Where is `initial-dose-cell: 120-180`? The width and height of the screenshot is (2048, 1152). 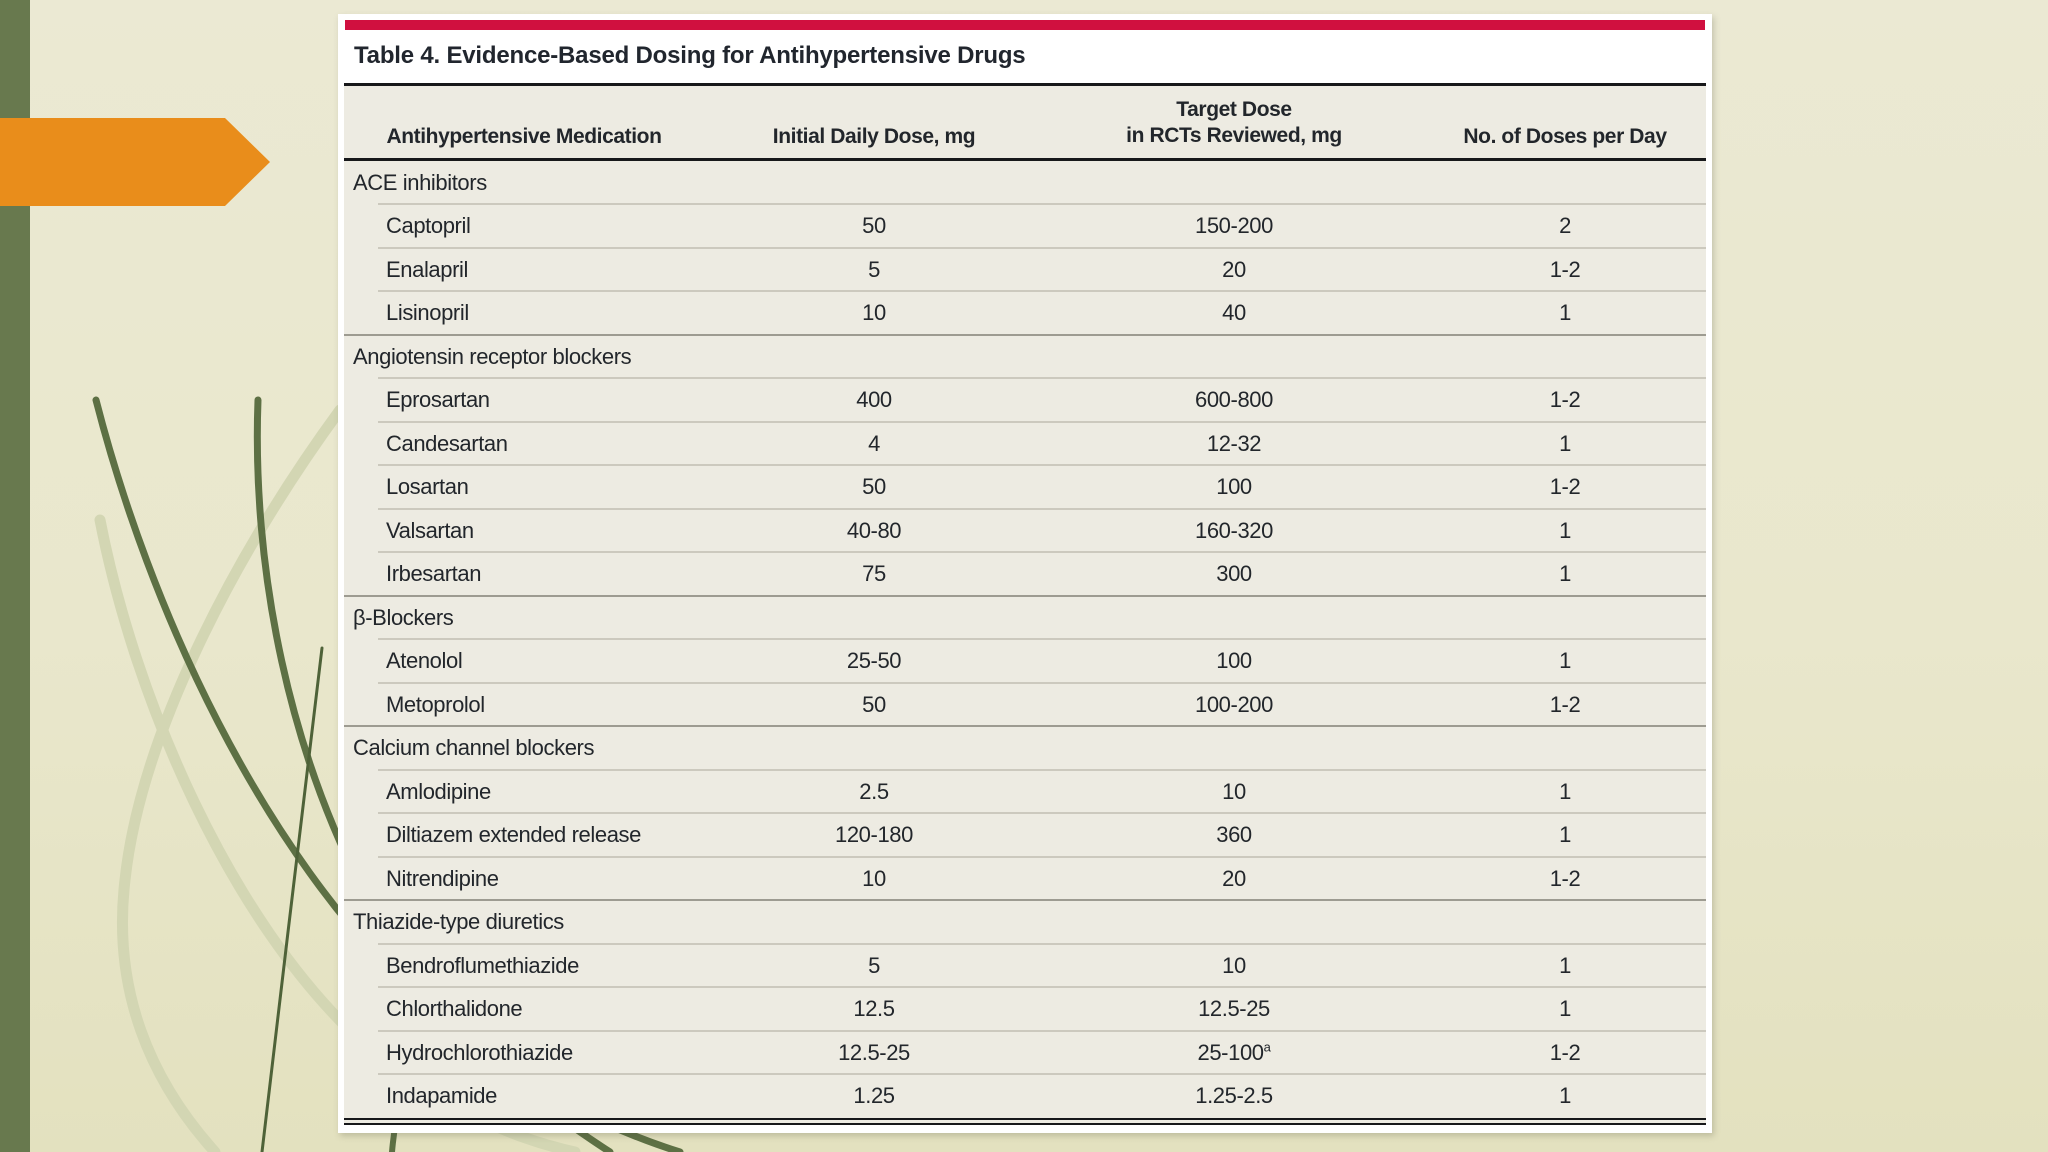 initial-dose-cell: 120-180 is located at coordinates (874, 835).